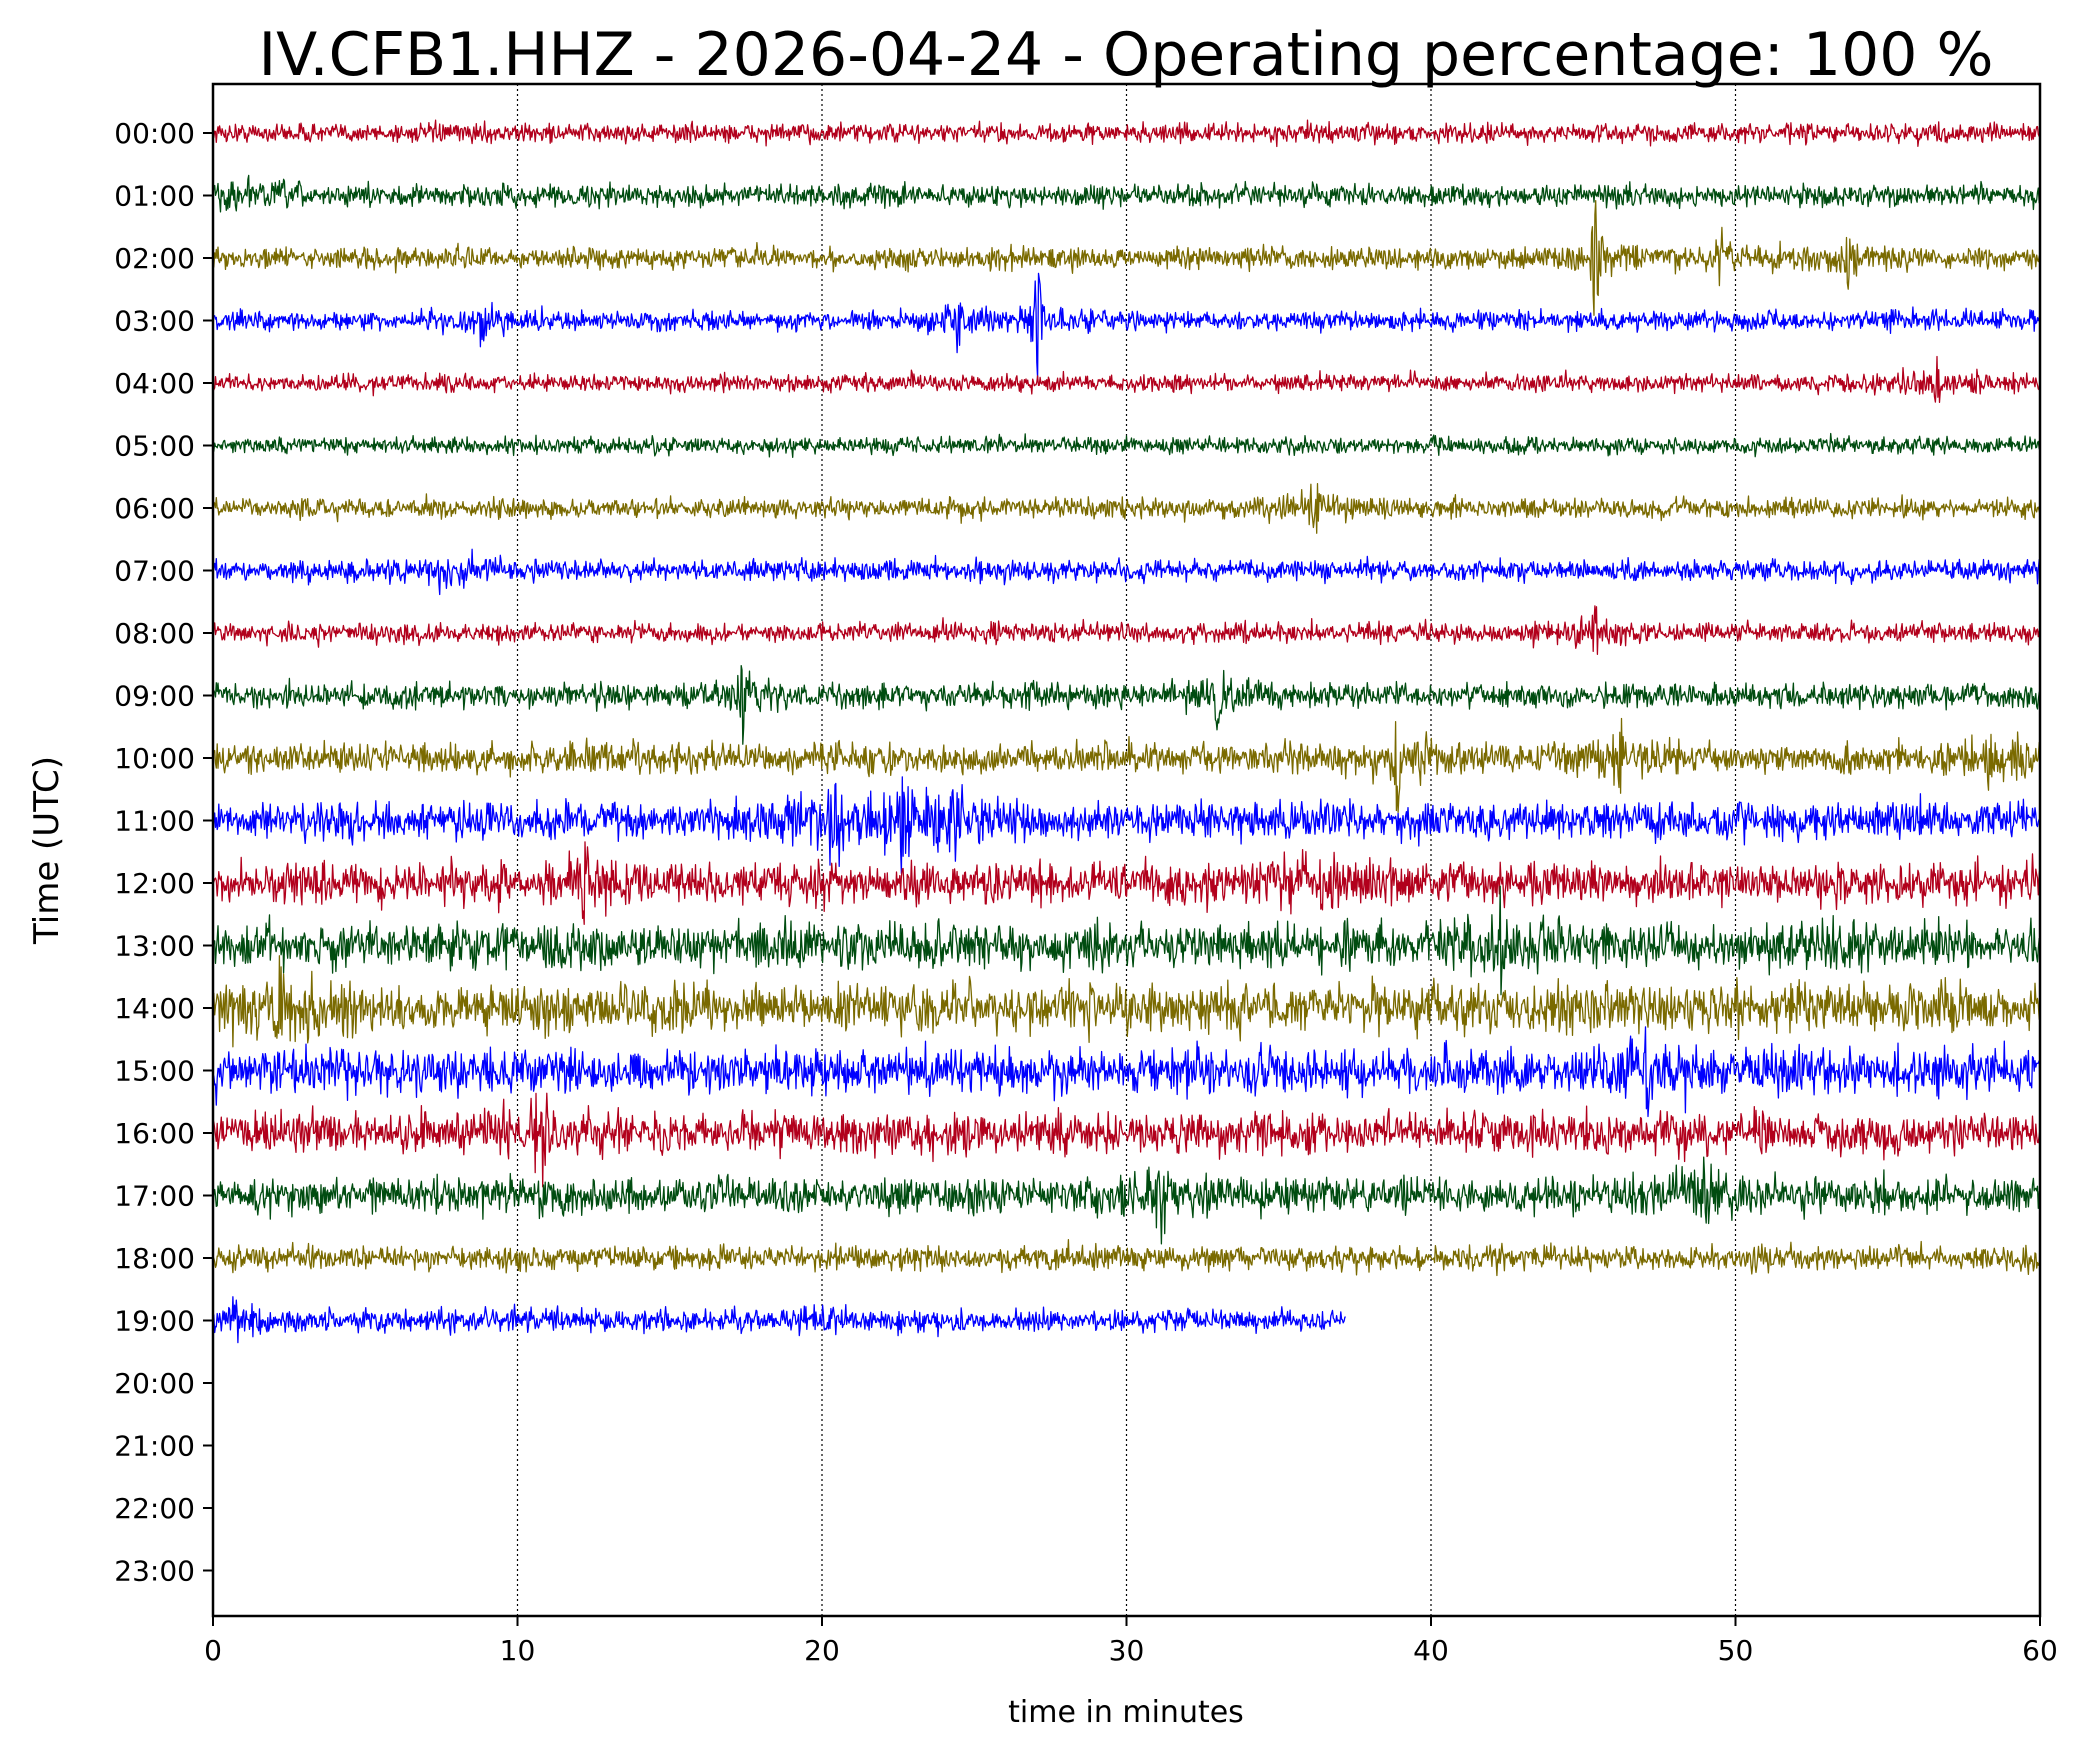 Image resolution: width=2087 pixels, height=1755 pixels. I want to click on y-tick-label: 08:00, so click(154, 633).